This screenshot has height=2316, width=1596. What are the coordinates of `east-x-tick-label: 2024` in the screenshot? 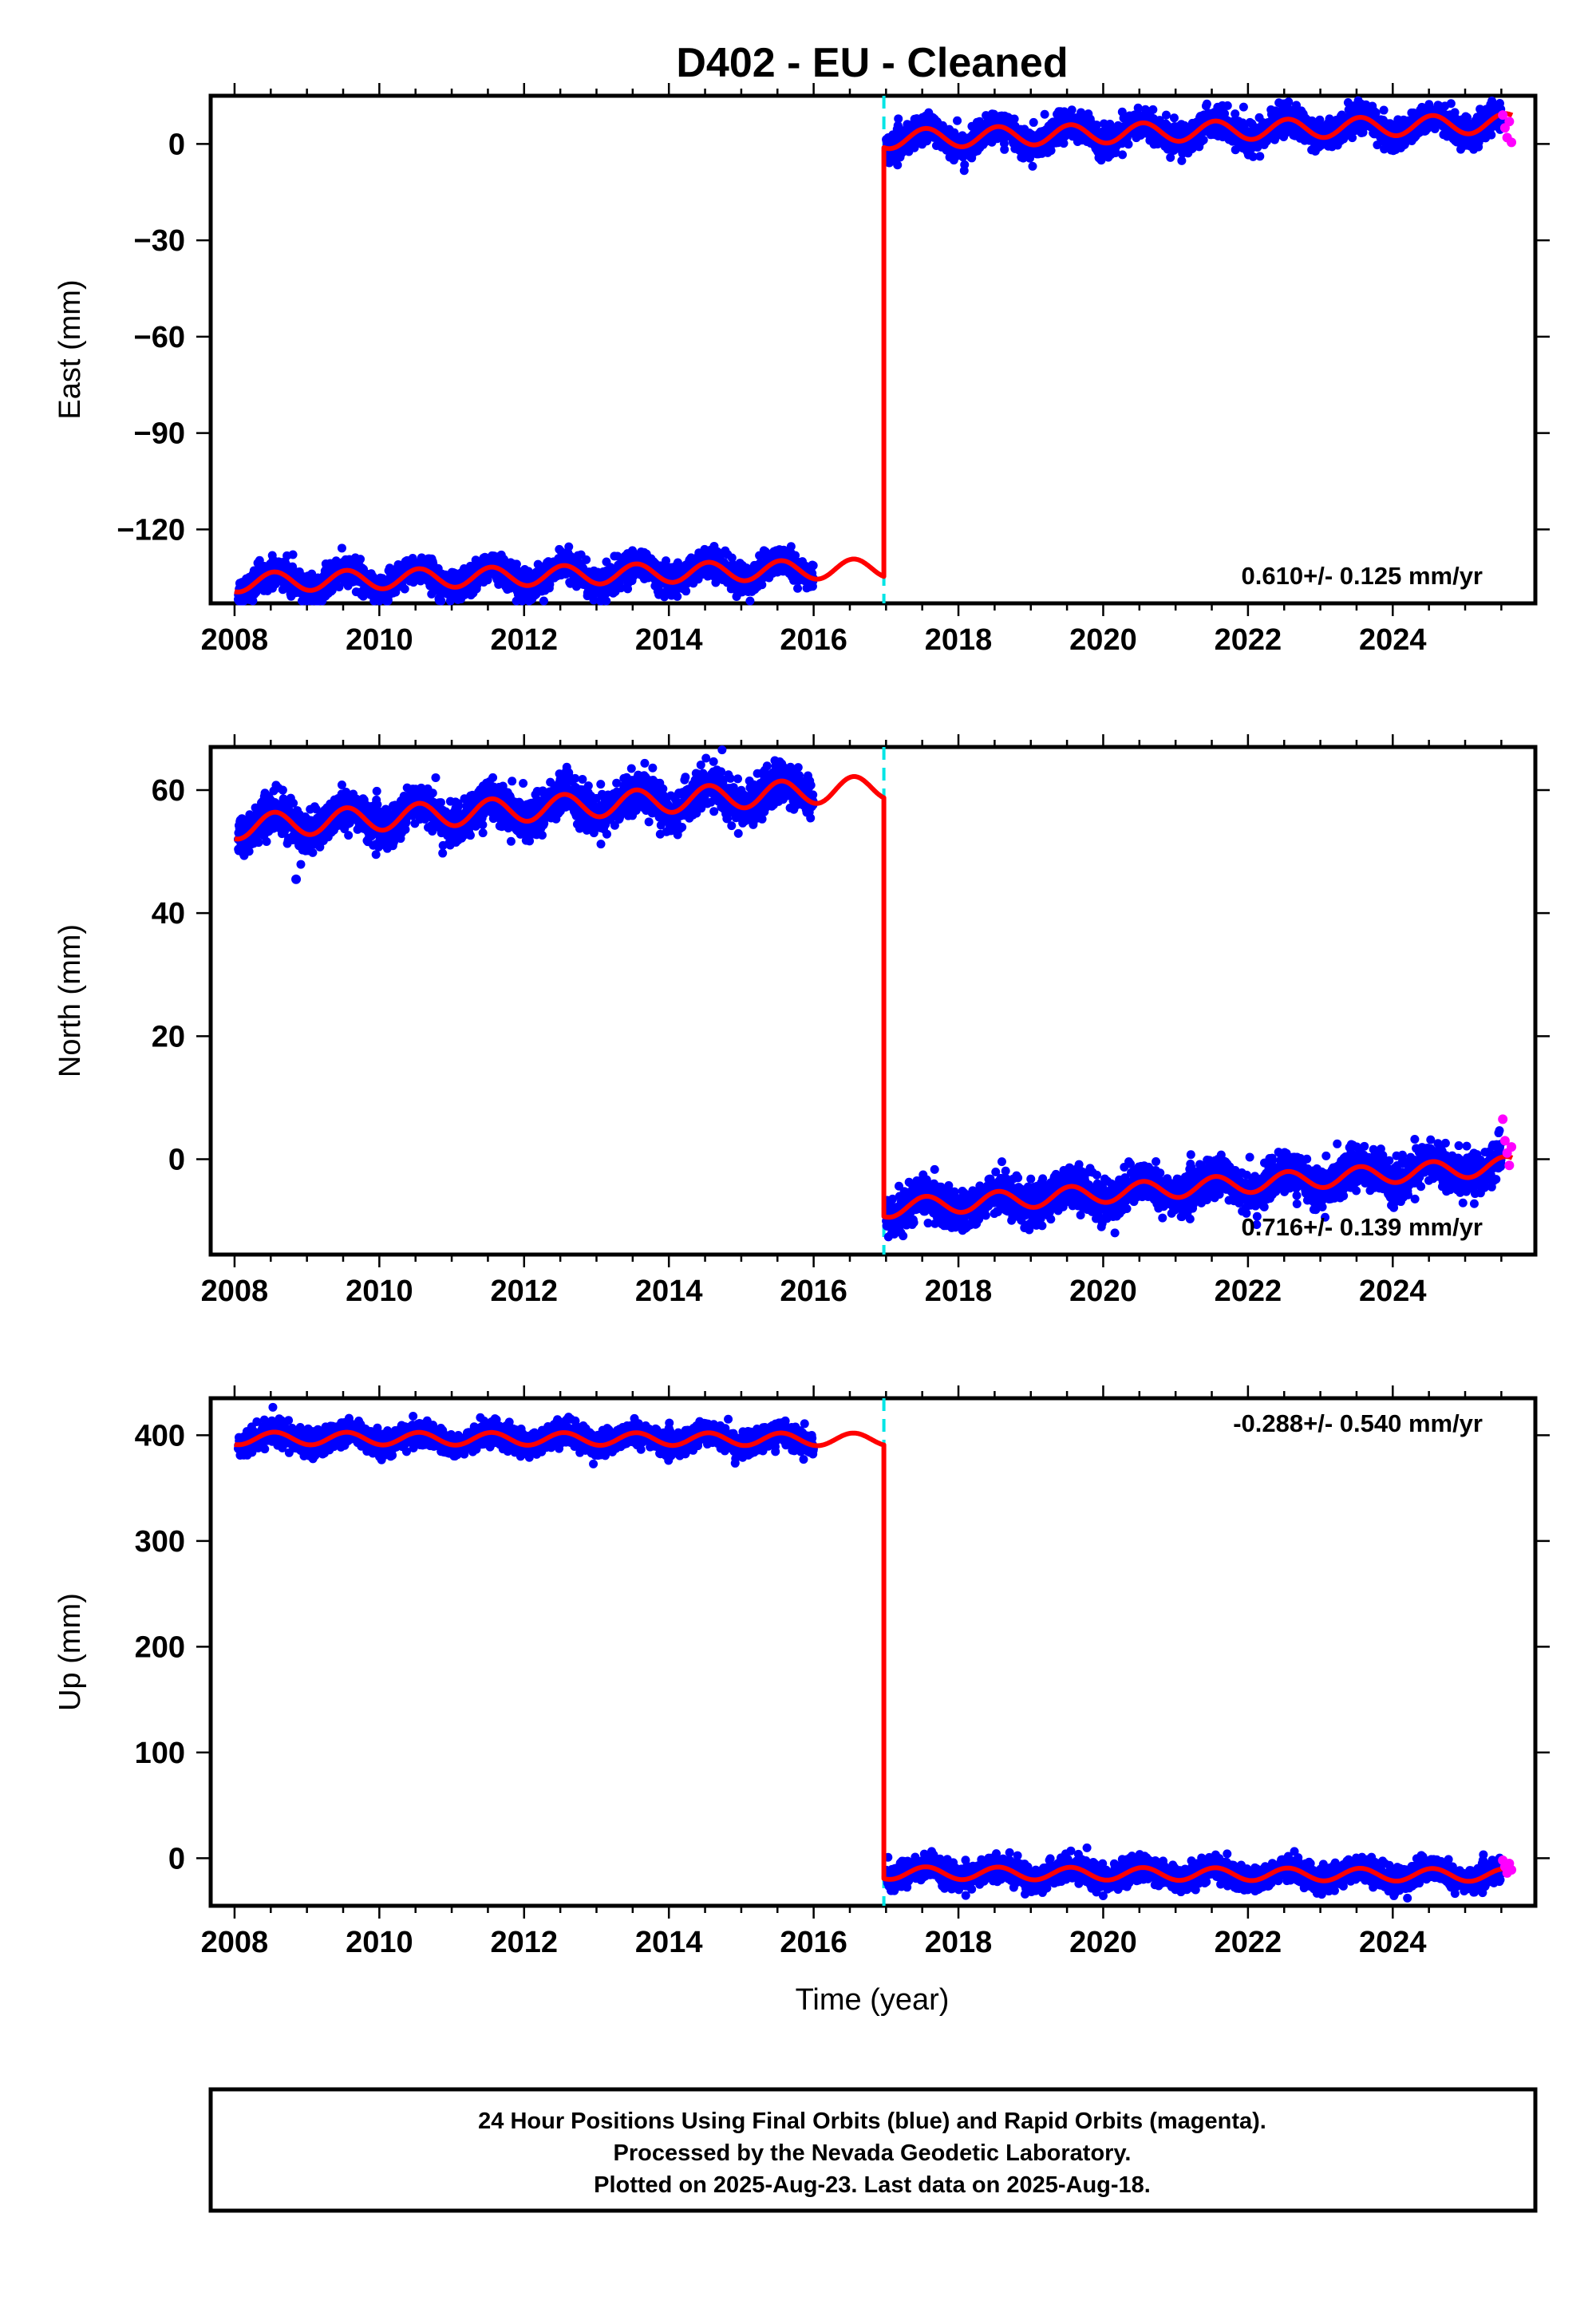 It's located at (1393, 640).